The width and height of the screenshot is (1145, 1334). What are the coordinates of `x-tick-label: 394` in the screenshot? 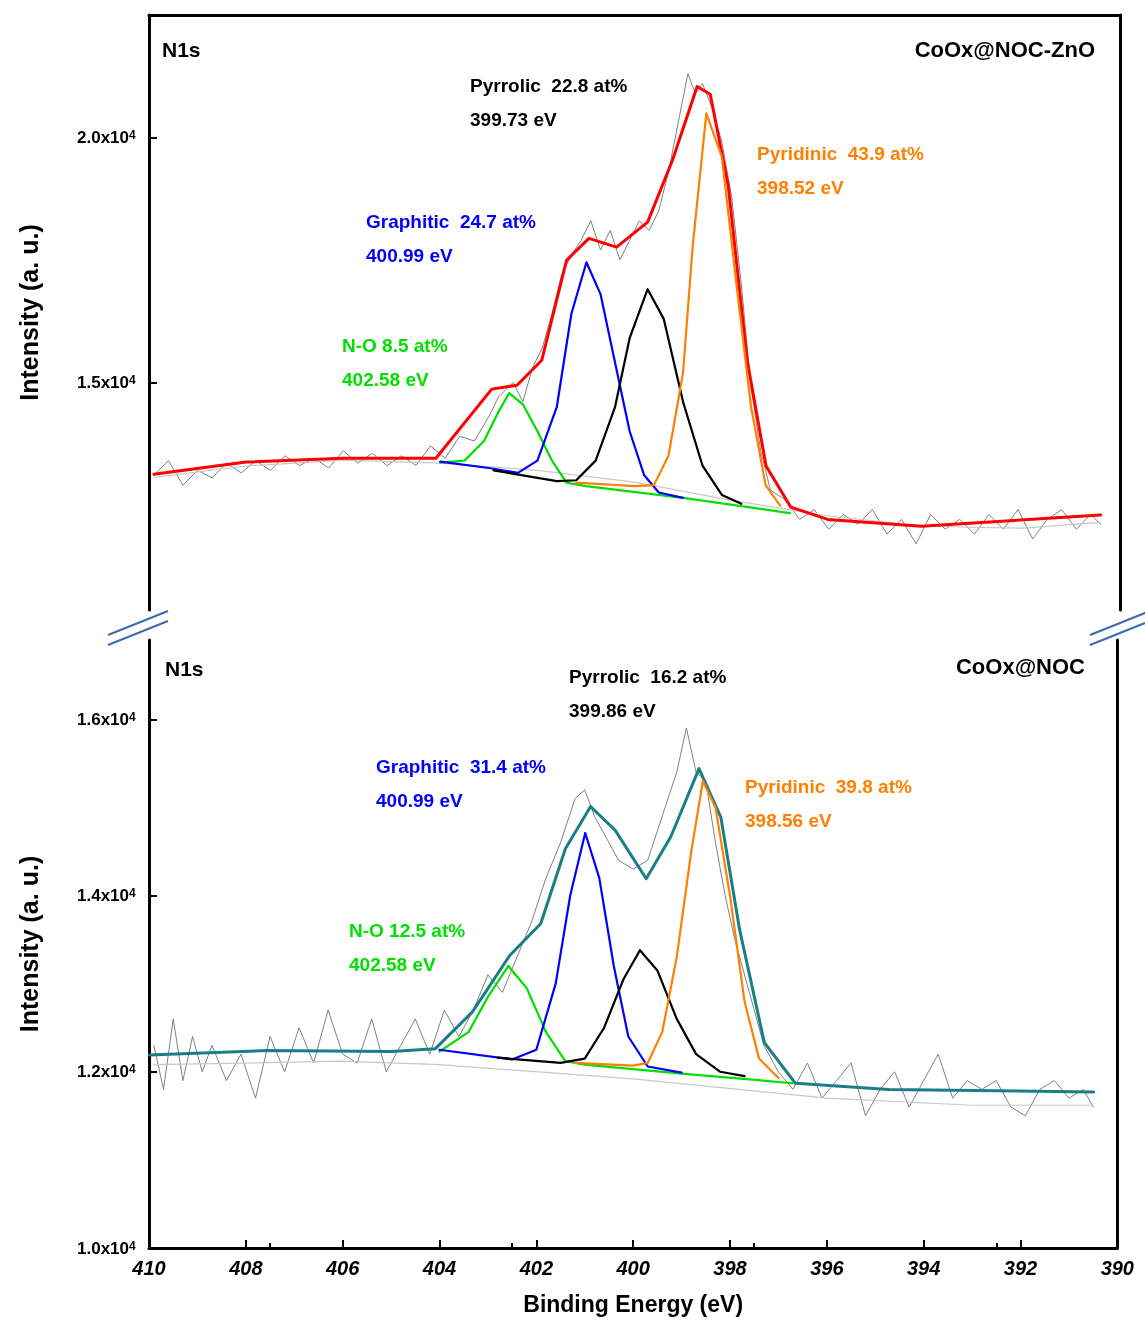 It's located at (923, 1268).